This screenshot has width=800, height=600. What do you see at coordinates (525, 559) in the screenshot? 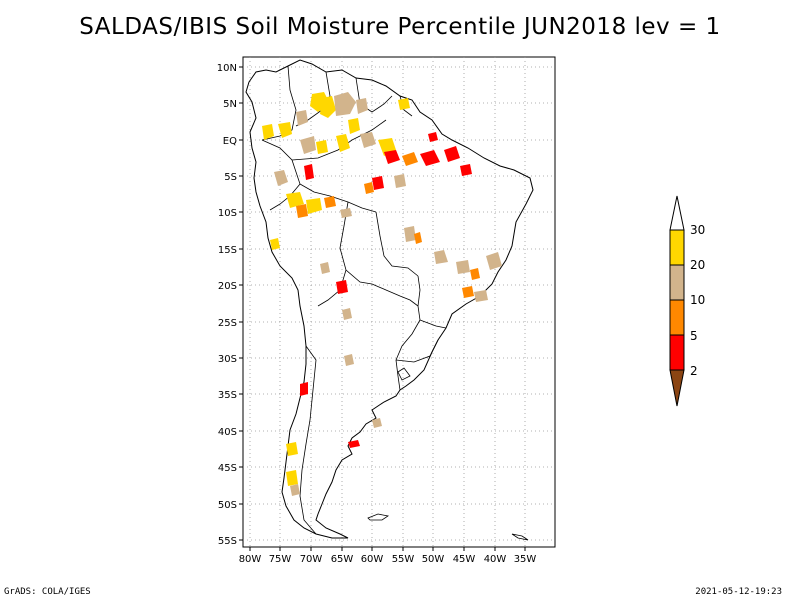
I see `lon-label: 35W` at bounding box center [525, 559].